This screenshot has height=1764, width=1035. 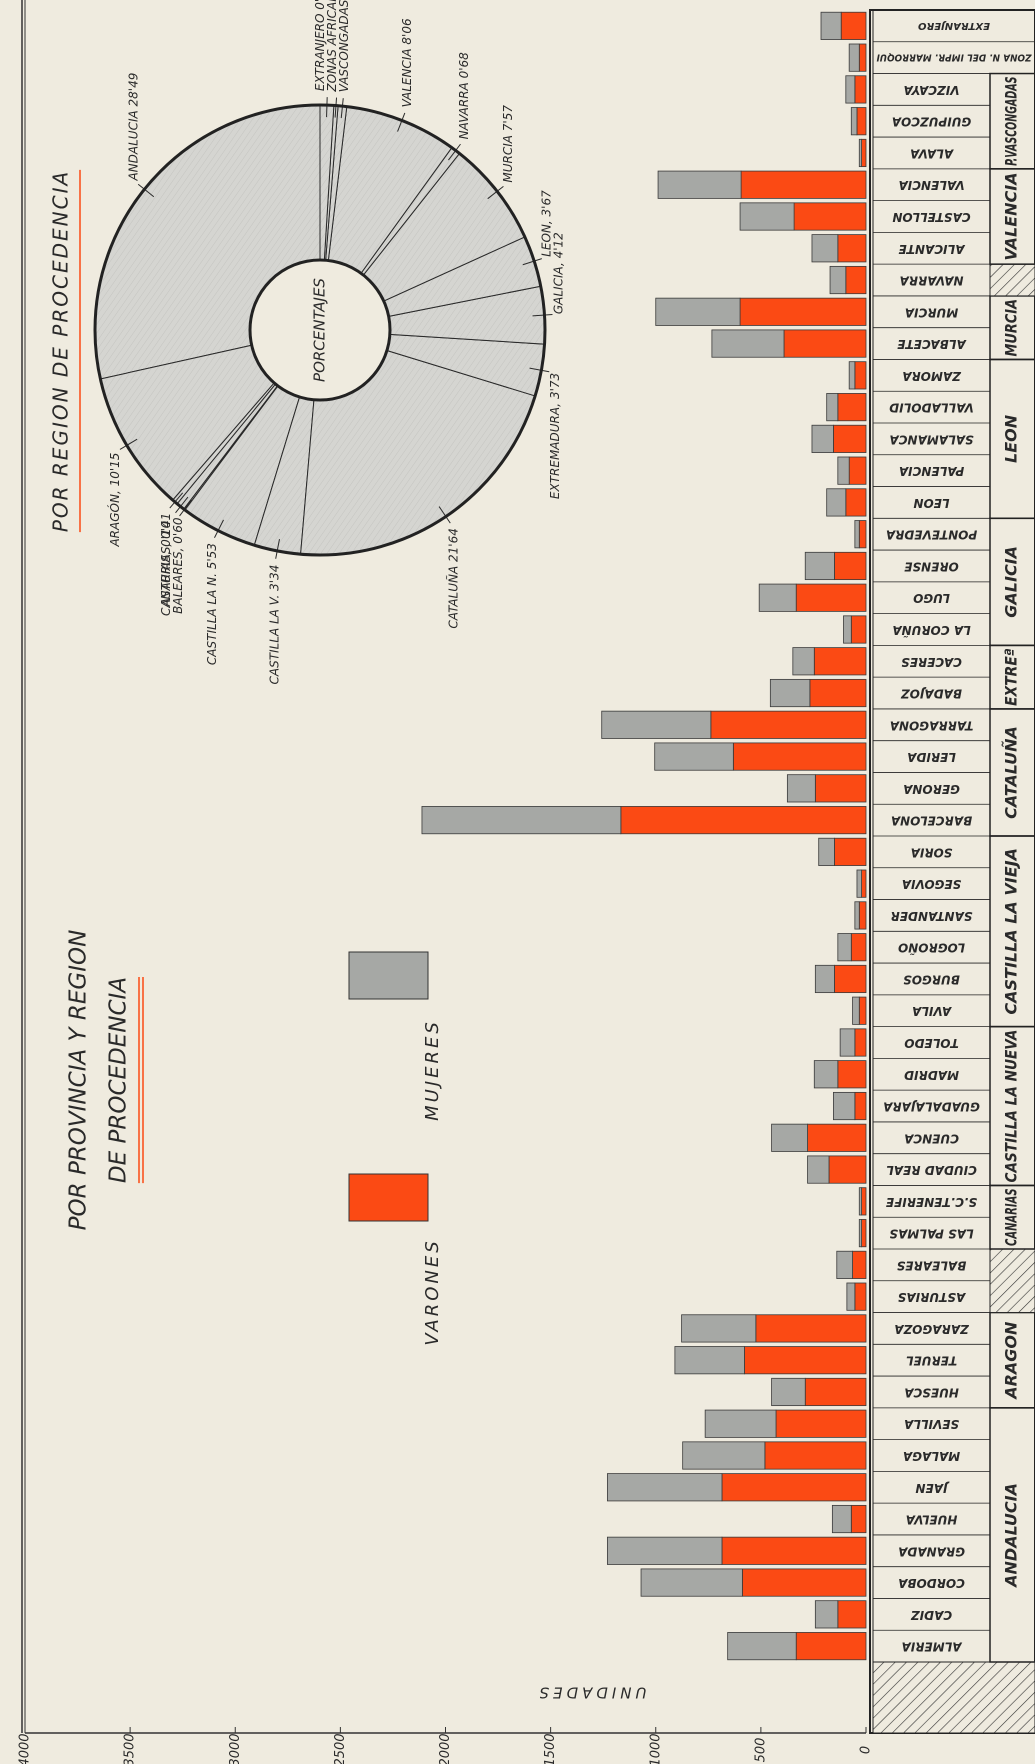 I want to click on pie-label-value: 3'67, so click(x=546, y=203).